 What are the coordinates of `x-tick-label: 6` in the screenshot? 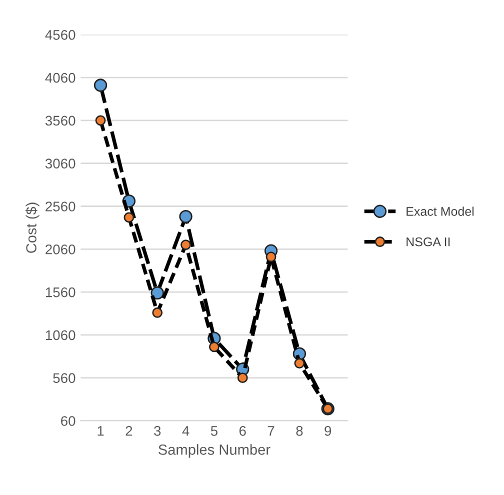 It's located at (242, 431).